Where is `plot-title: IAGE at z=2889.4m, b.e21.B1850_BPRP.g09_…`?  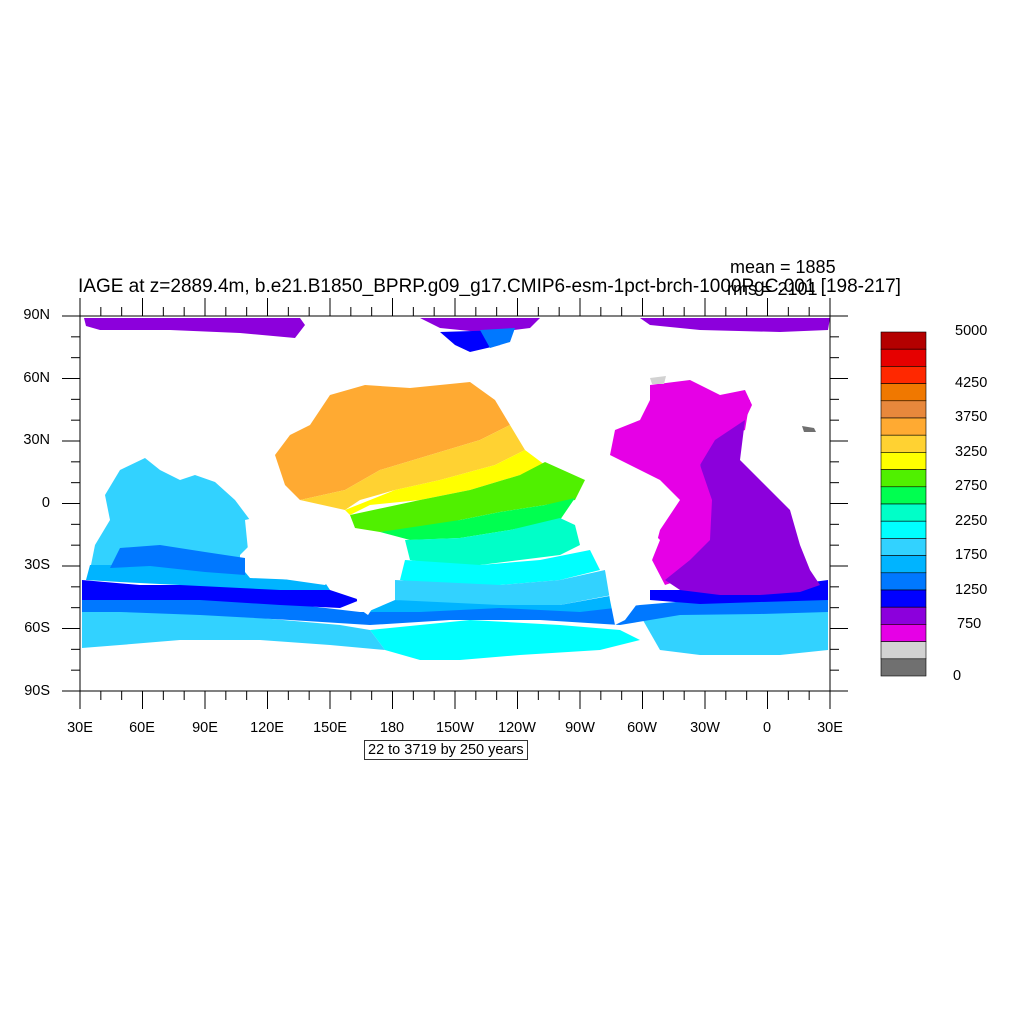 plot-title: IAGE at z=2889.4m, b.e21.B1850_BPRP.g09_… is located at coordinates (489, 286).